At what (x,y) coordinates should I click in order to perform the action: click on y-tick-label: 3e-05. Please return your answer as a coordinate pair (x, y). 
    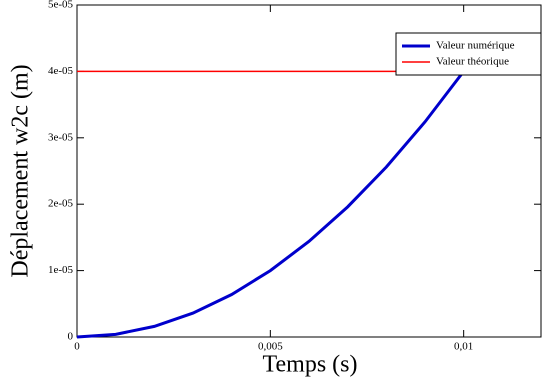
    Looking at the image, I should click on (61, 137).